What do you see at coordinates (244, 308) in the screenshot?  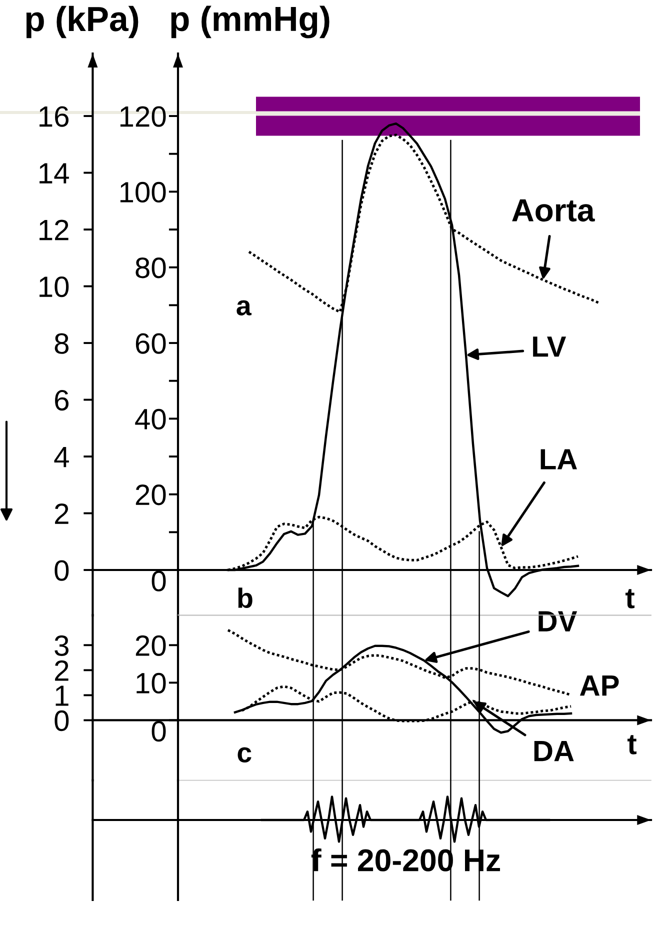 I see `annotation: a` at bounding box center [244, 308].